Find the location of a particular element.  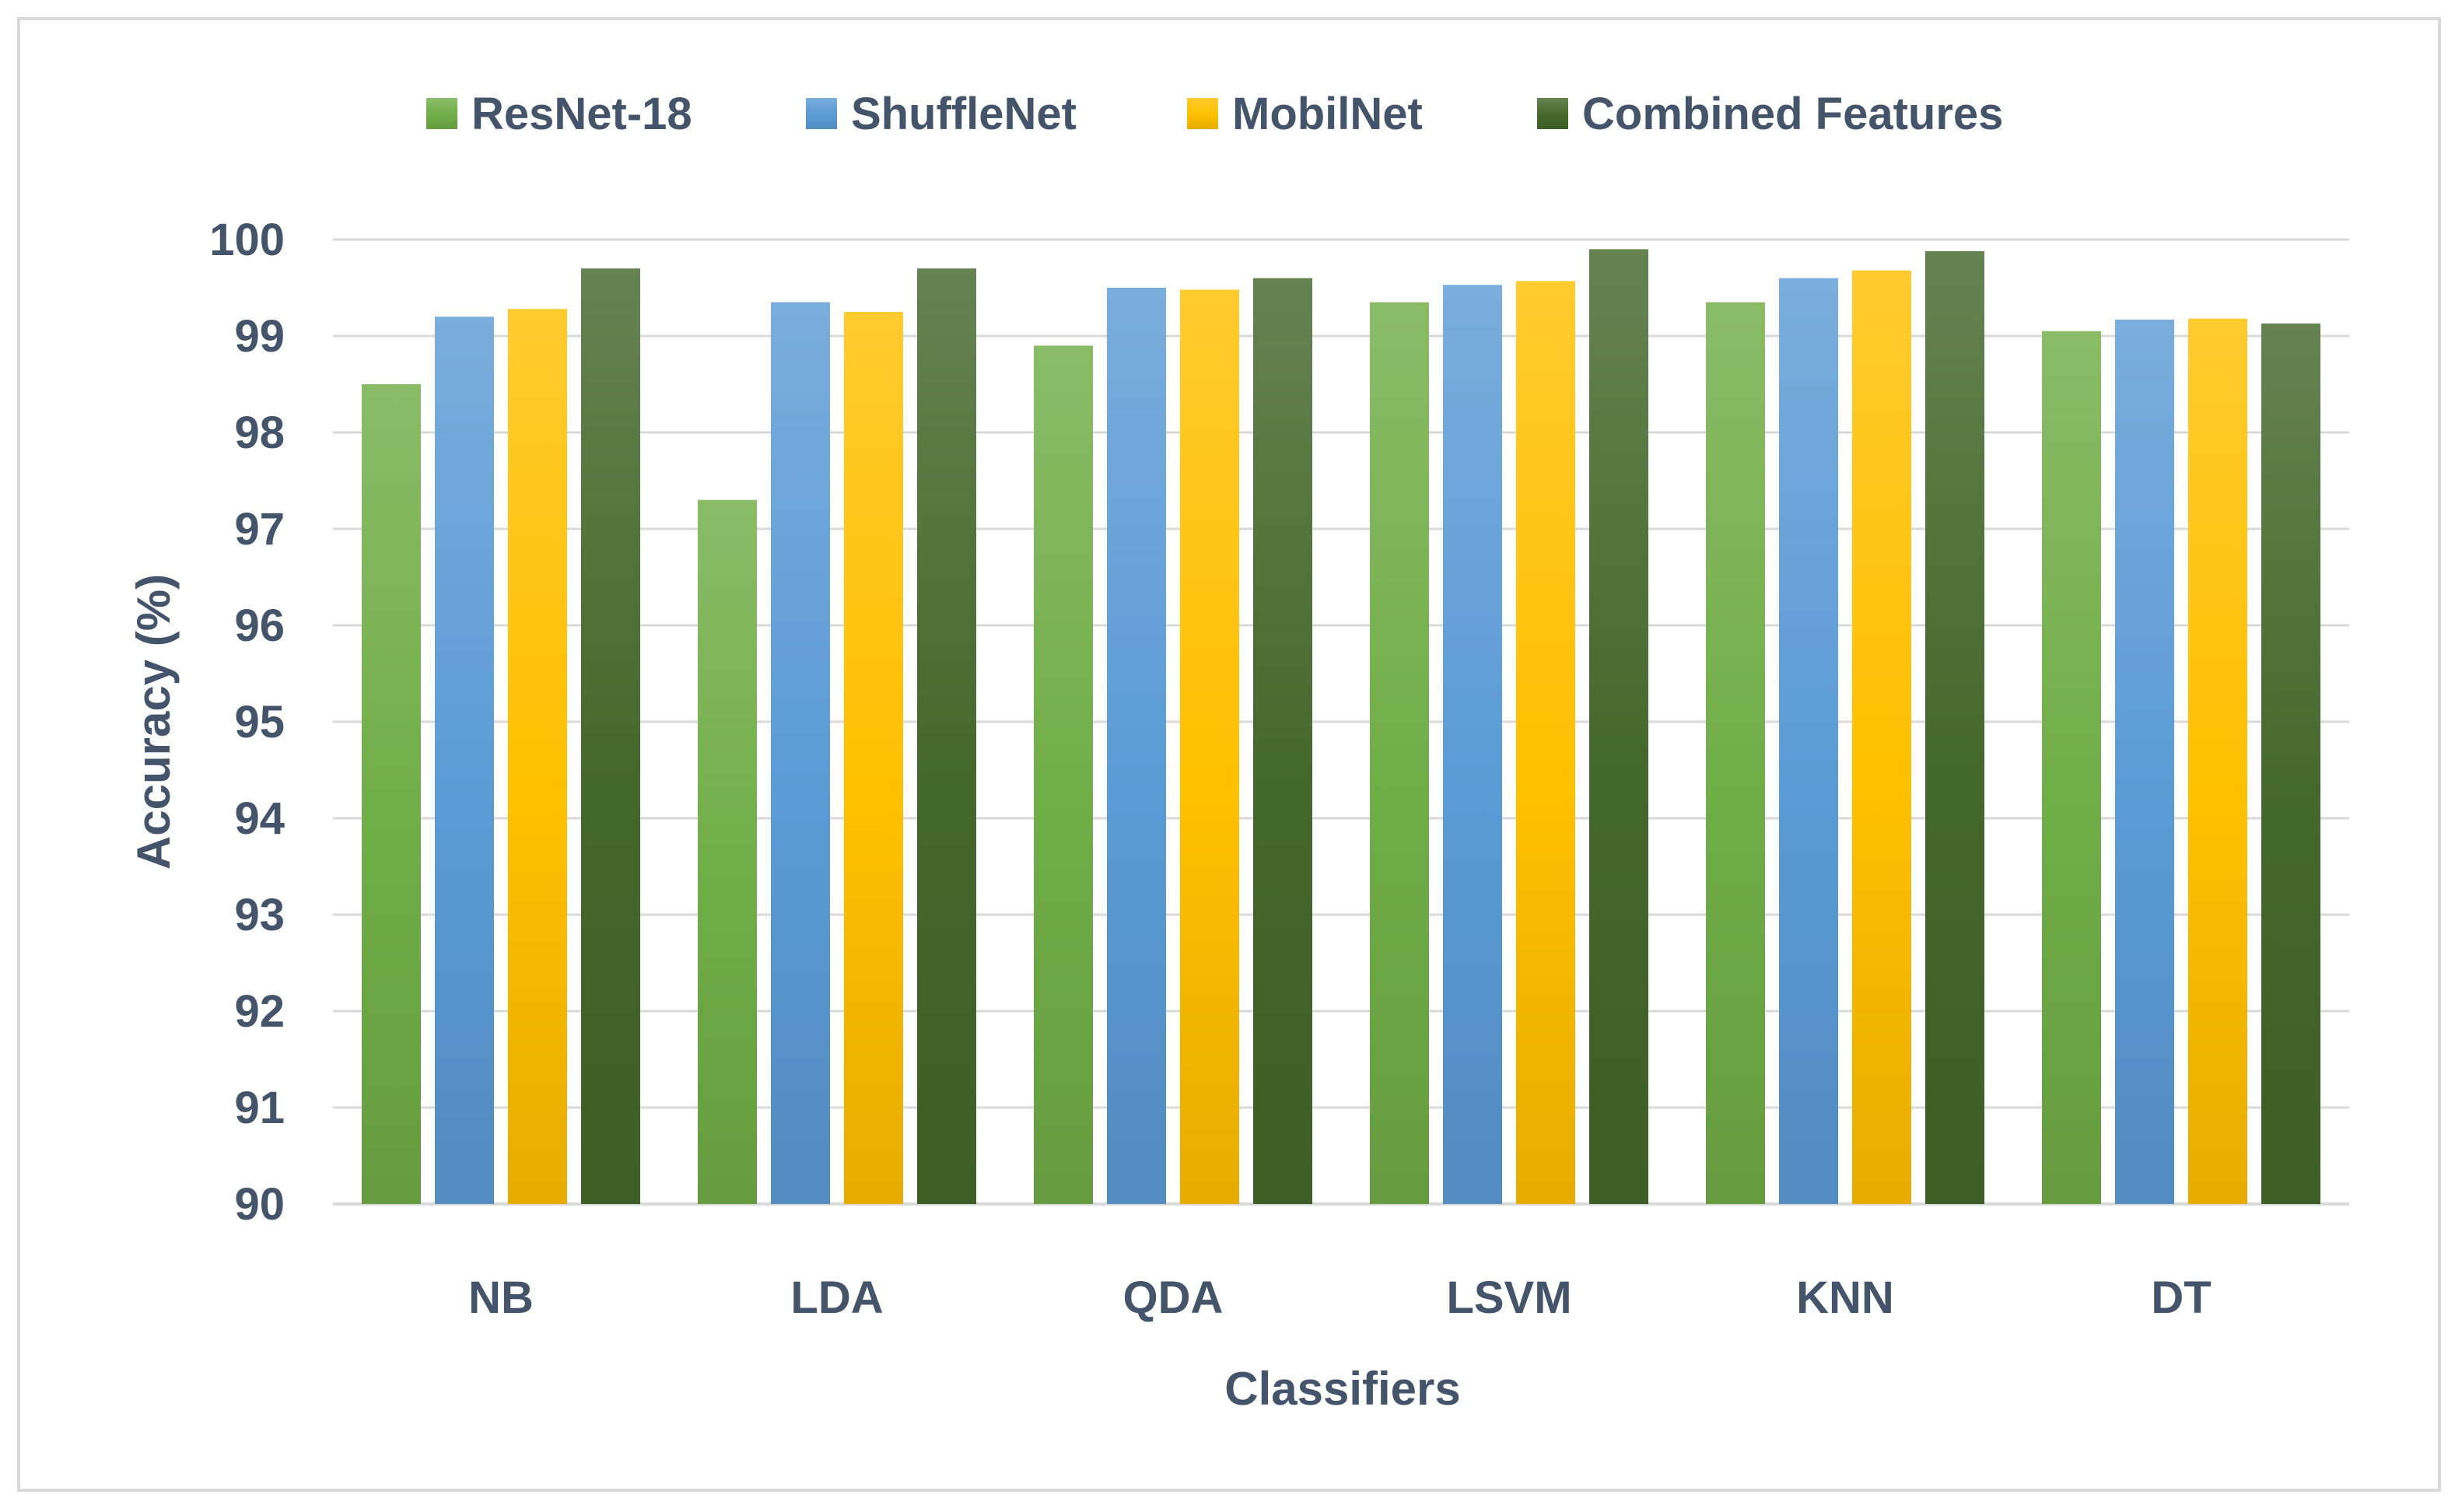

bar-knn-mobilnet is located at coordinates (1881, 738).